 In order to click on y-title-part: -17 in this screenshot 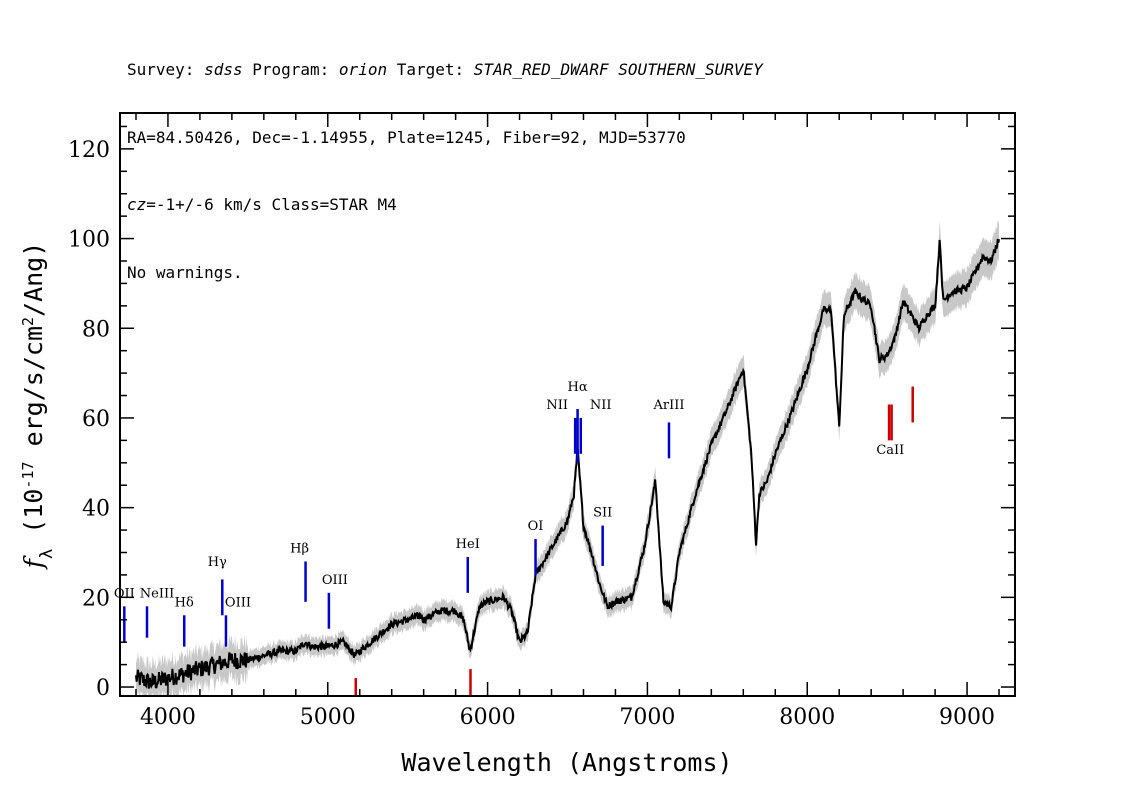, I will do `click(28, 474)`.